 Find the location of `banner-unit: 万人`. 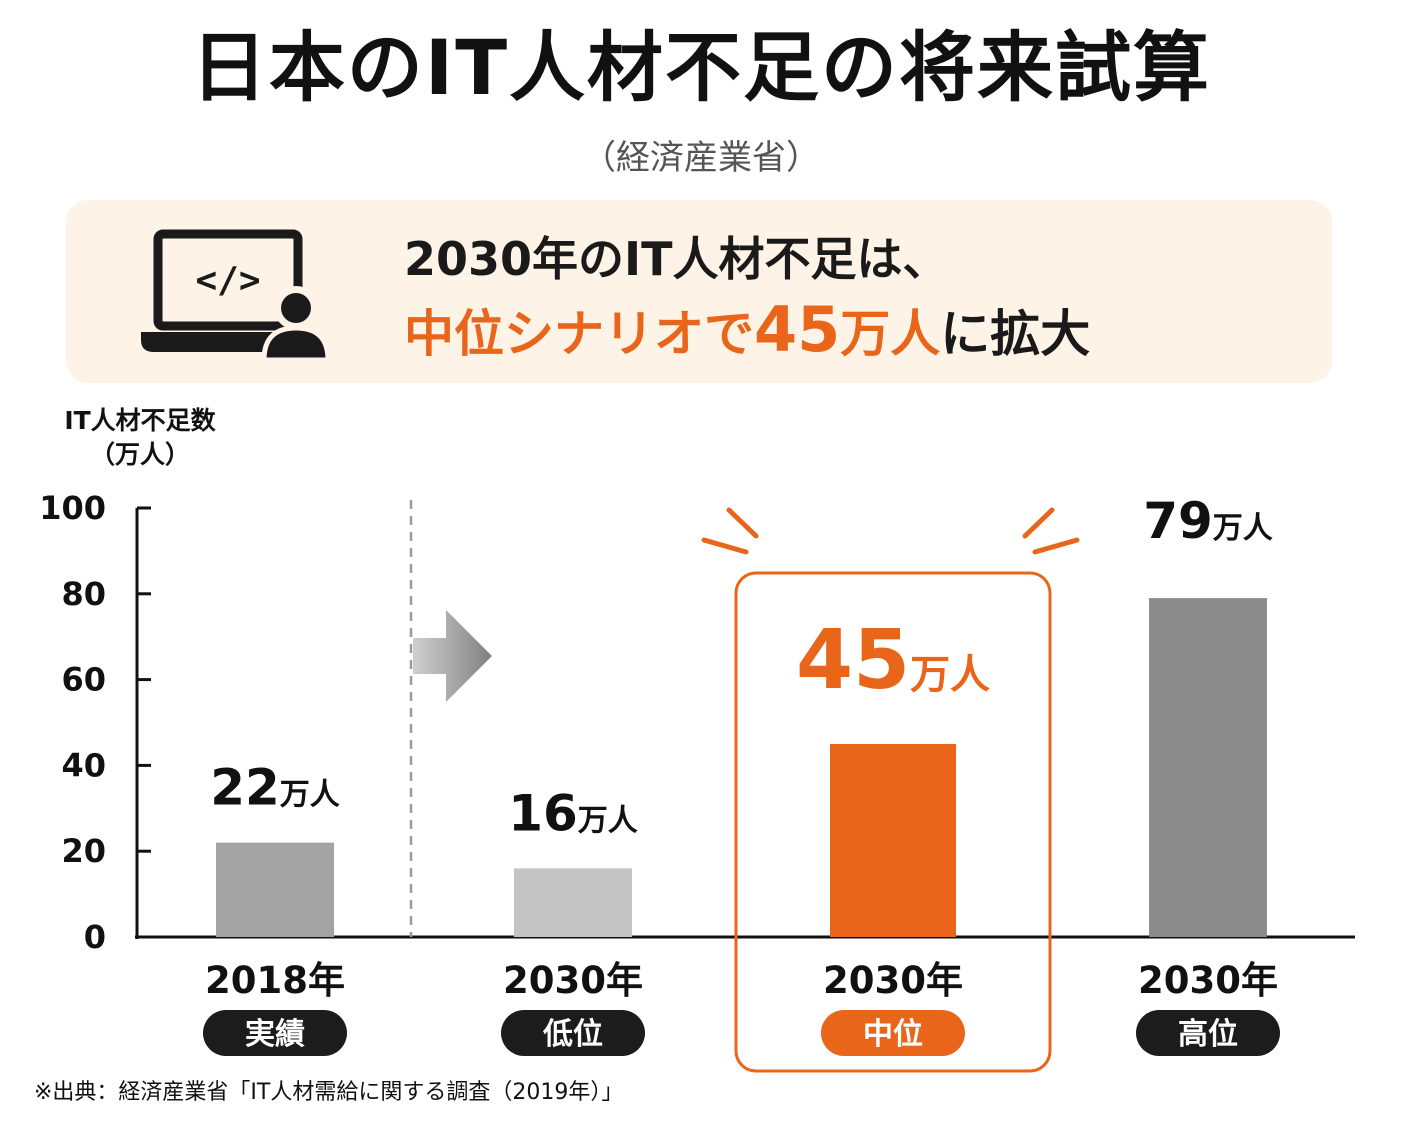

banner-unit: 万人 is located at coordinates (890, 334).